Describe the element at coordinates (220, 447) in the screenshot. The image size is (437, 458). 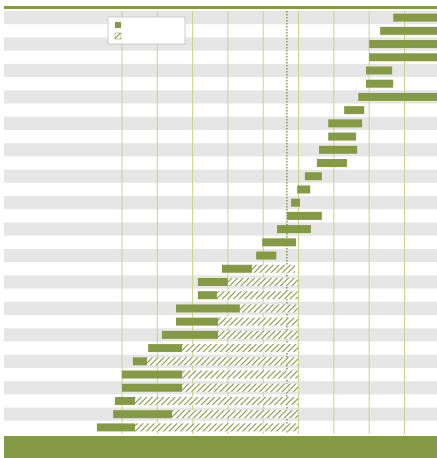
I see `bottom-band` at that location.